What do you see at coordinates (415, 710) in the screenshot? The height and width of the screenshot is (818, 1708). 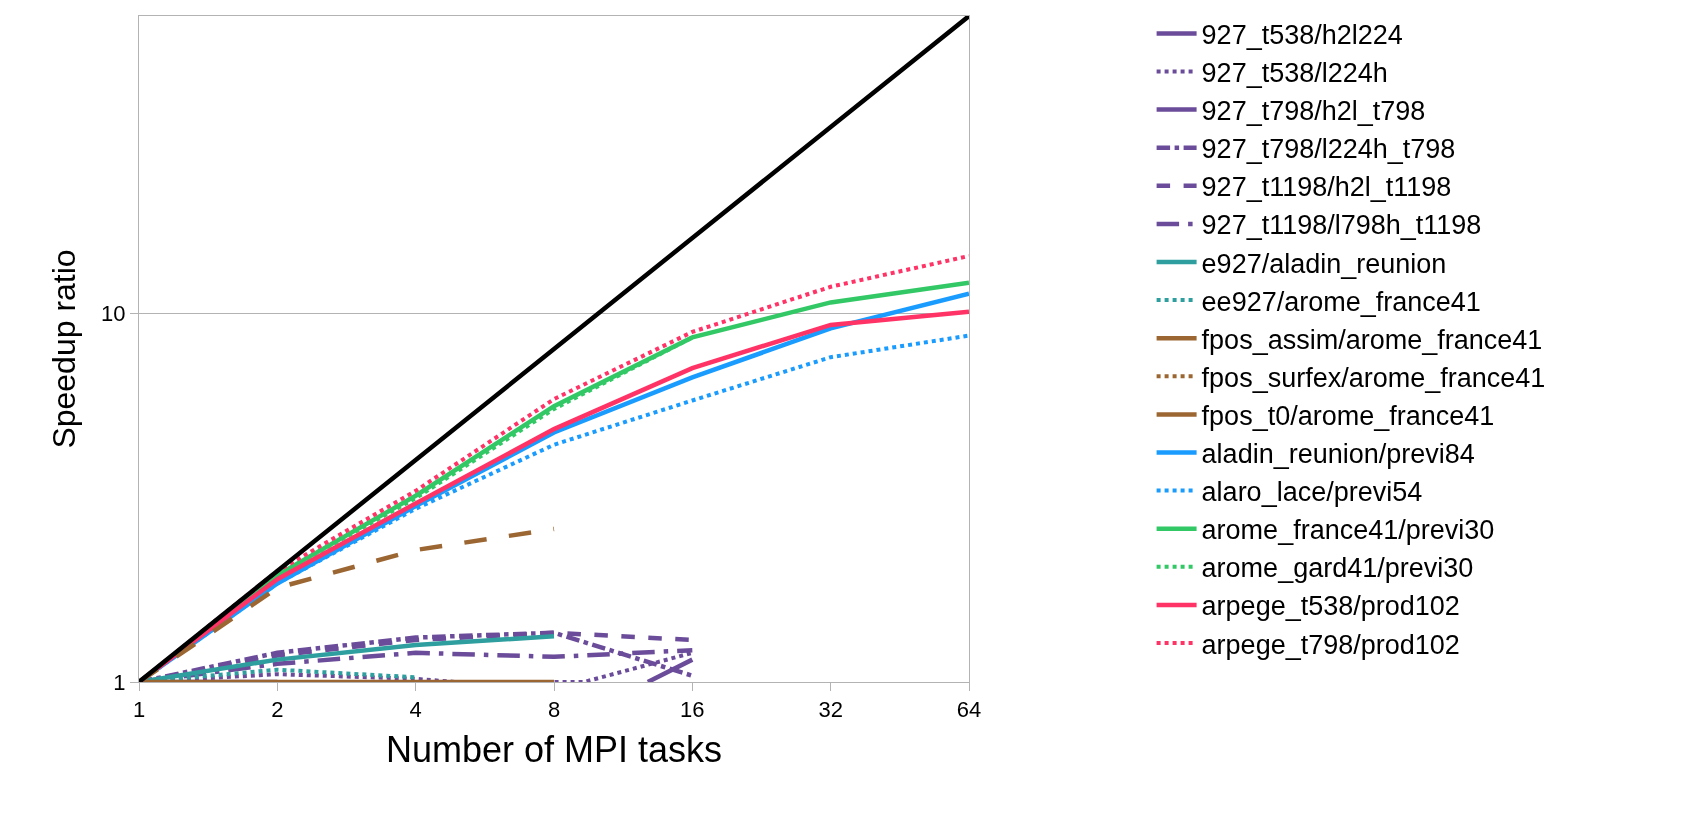 I see `x-tick-label: 4` at bounding box center [415, 710].